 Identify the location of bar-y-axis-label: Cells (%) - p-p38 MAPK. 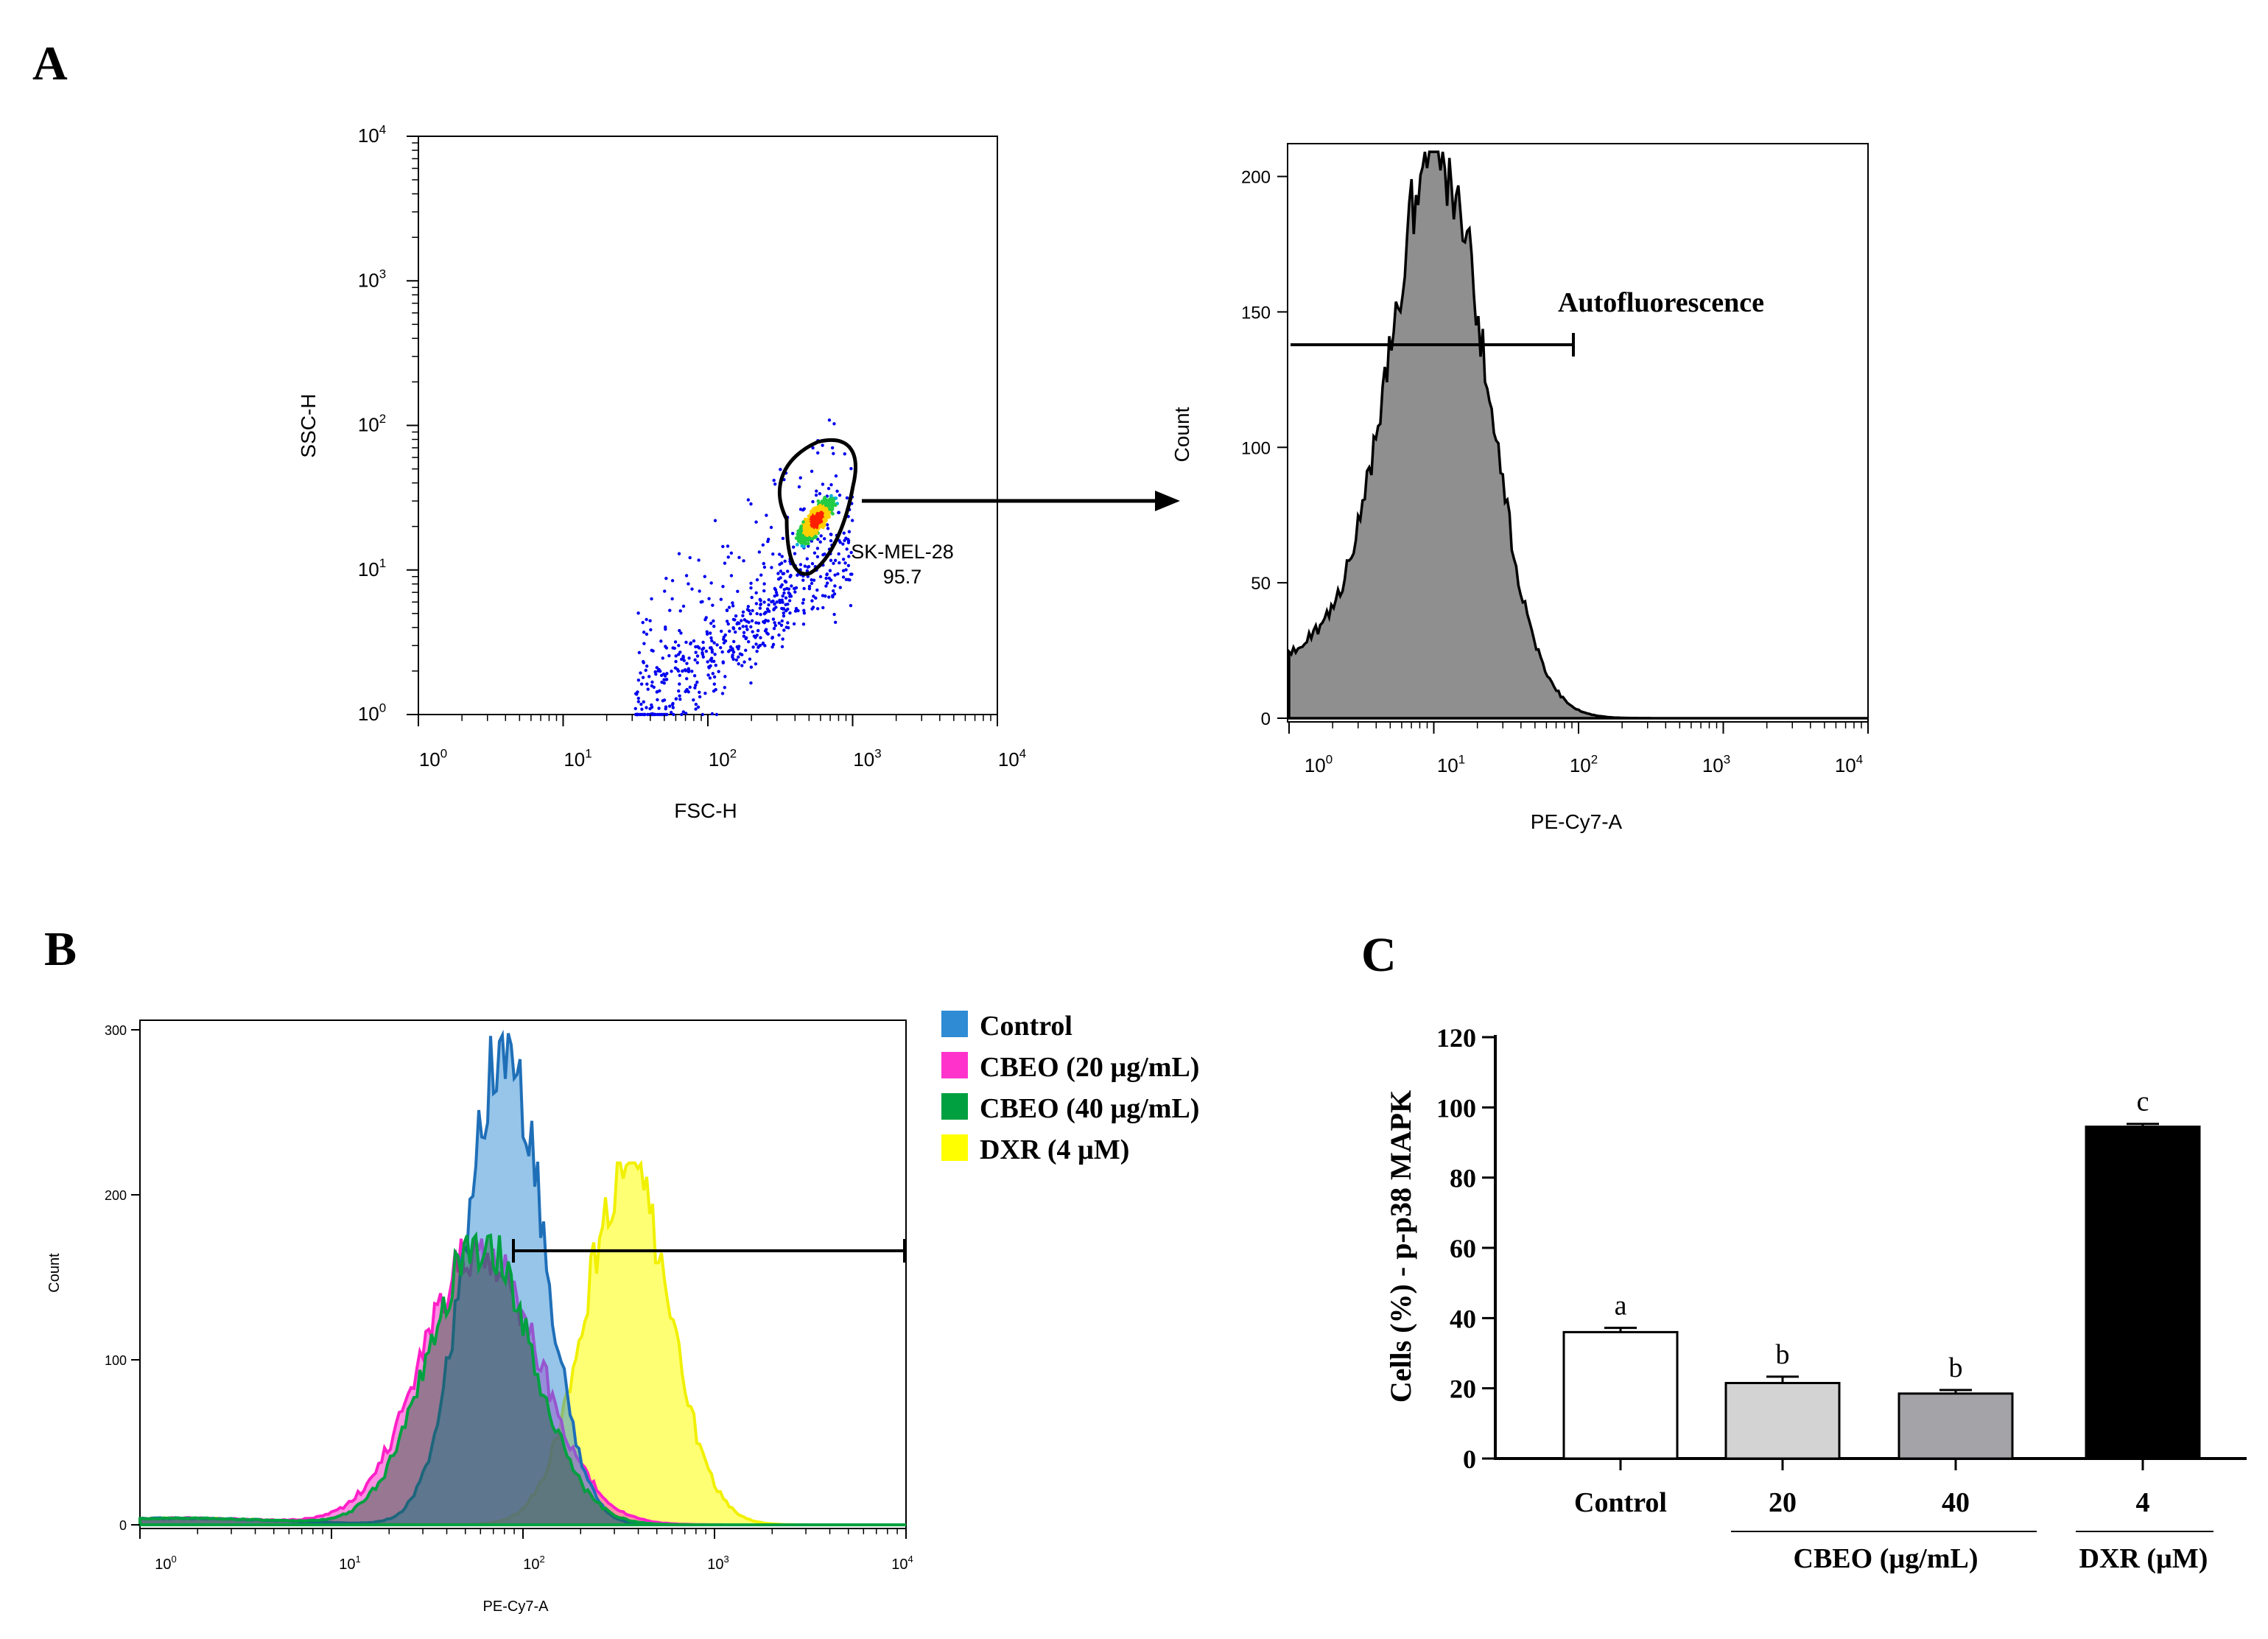
(1400, 1246).